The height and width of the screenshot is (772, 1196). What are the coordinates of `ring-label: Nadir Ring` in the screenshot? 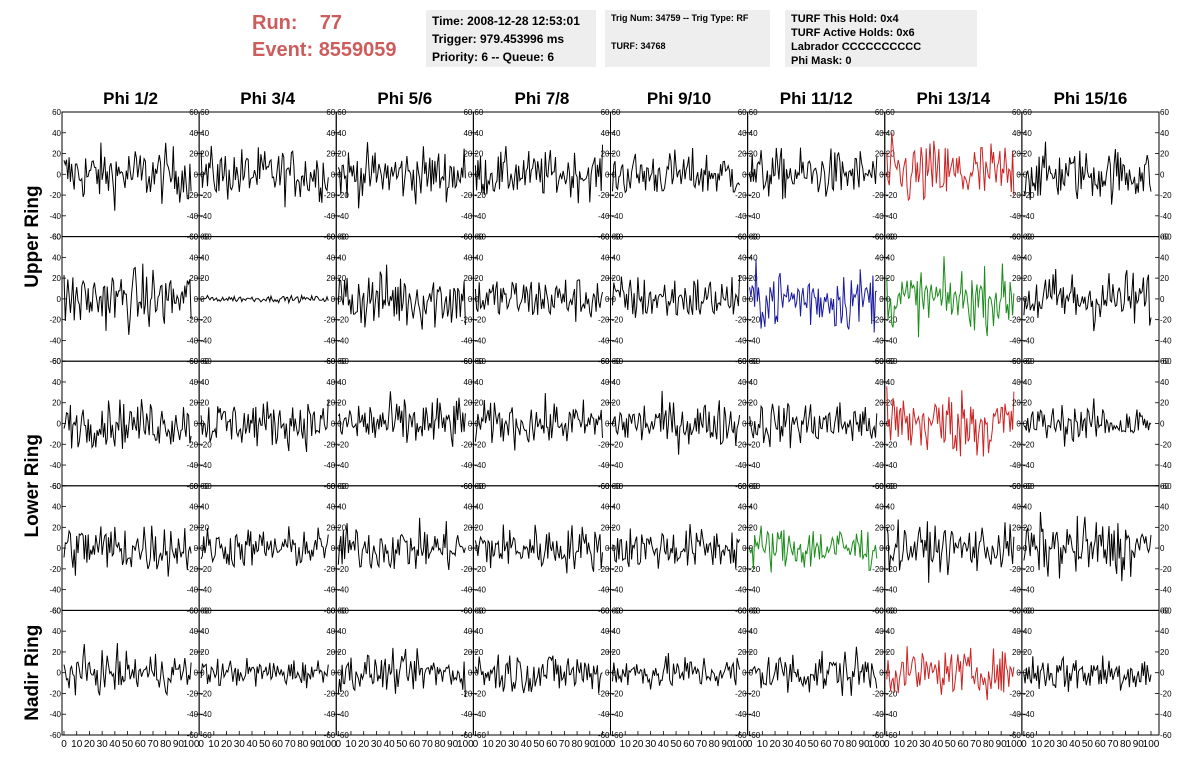 It's located at (32, 673).